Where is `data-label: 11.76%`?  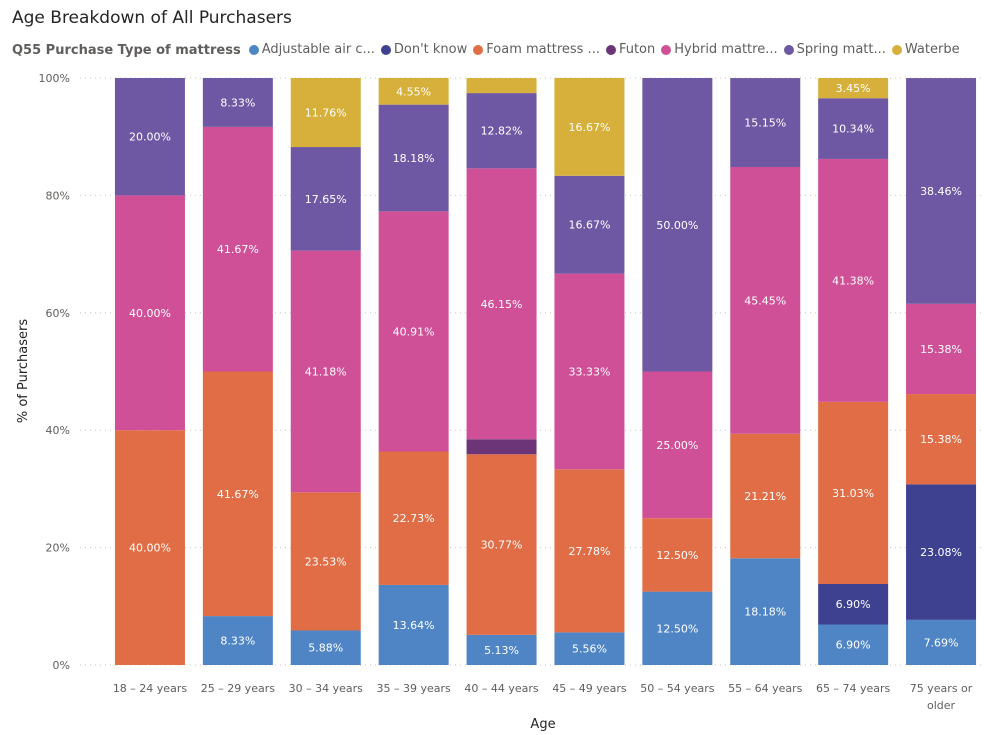 data-label: 11.76% is located at coordinates (326, 113).